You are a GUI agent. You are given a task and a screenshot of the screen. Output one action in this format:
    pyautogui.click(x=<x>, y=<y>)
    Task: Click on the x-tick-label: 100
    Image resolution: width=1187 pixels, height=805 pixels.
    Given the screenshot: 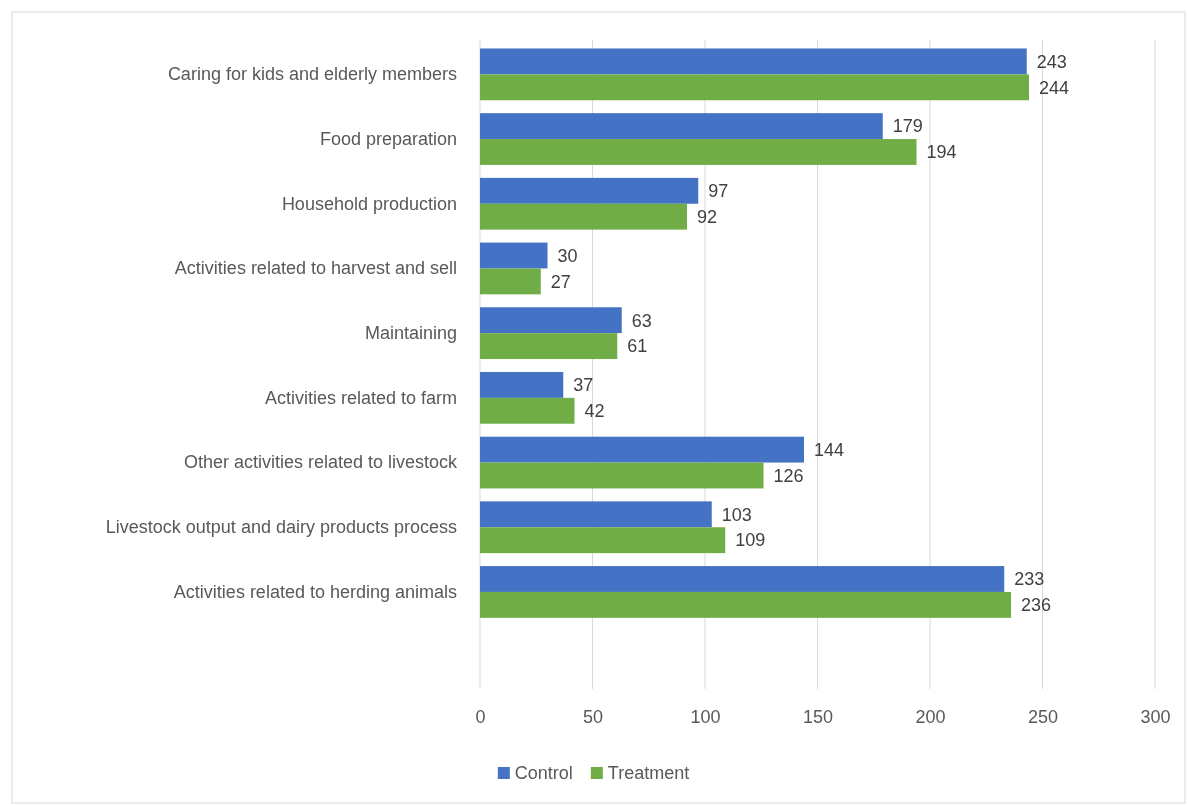 What is the action you would take?
    pyautogui.click(x=705, y=716)
    